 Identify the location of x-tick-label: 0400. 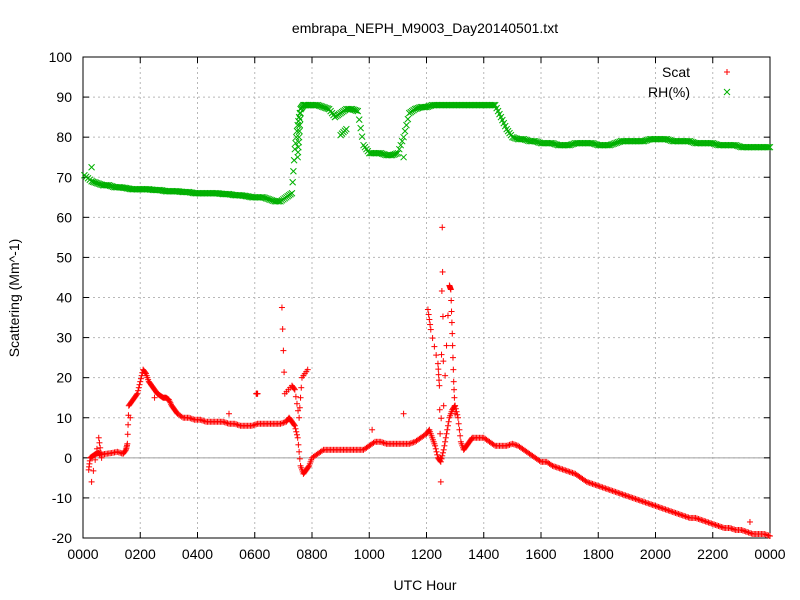
(197, 554).